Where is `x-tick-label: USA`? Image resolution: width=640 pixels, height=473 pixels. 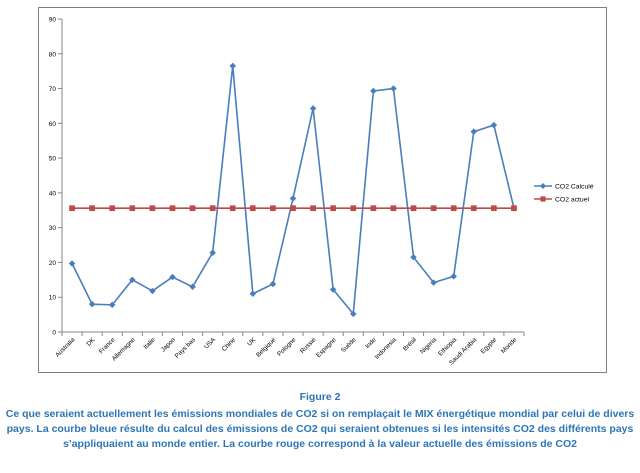
x-tick-label: USA is located at coordinates (210, 343).